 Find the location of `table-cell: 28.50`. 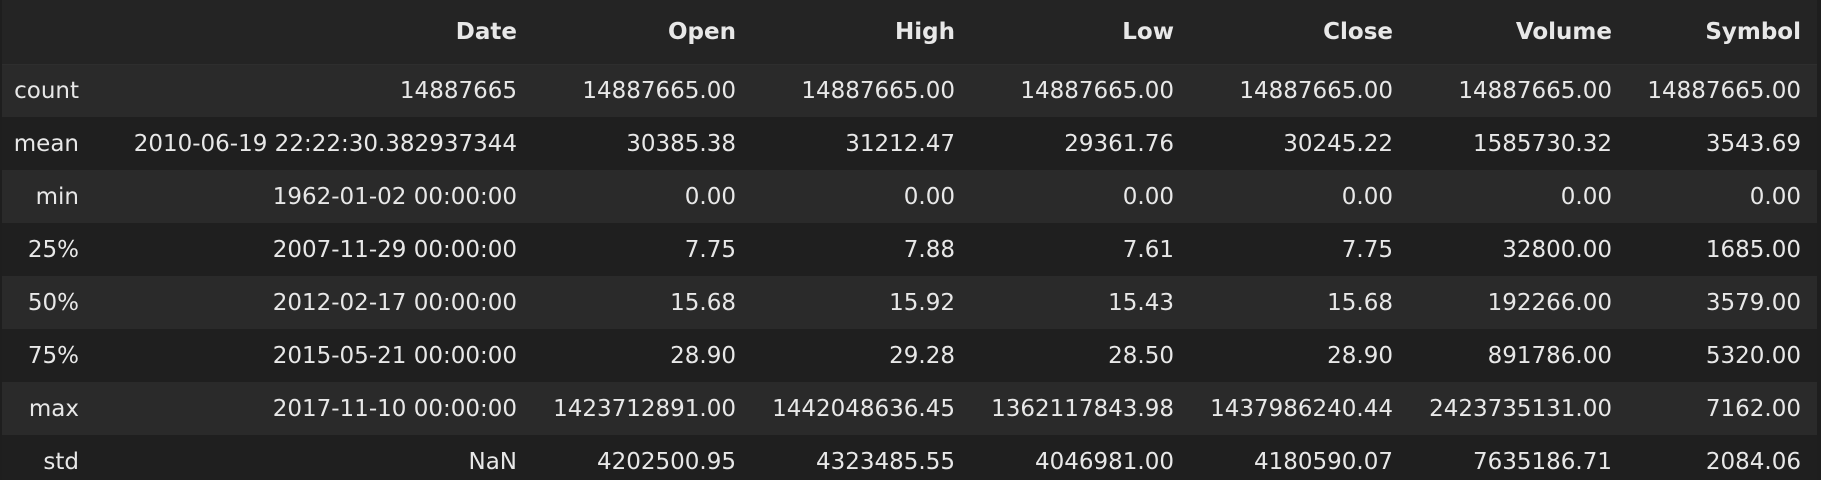

table-cell: 28.50 is located at coordinates (1141, 355).